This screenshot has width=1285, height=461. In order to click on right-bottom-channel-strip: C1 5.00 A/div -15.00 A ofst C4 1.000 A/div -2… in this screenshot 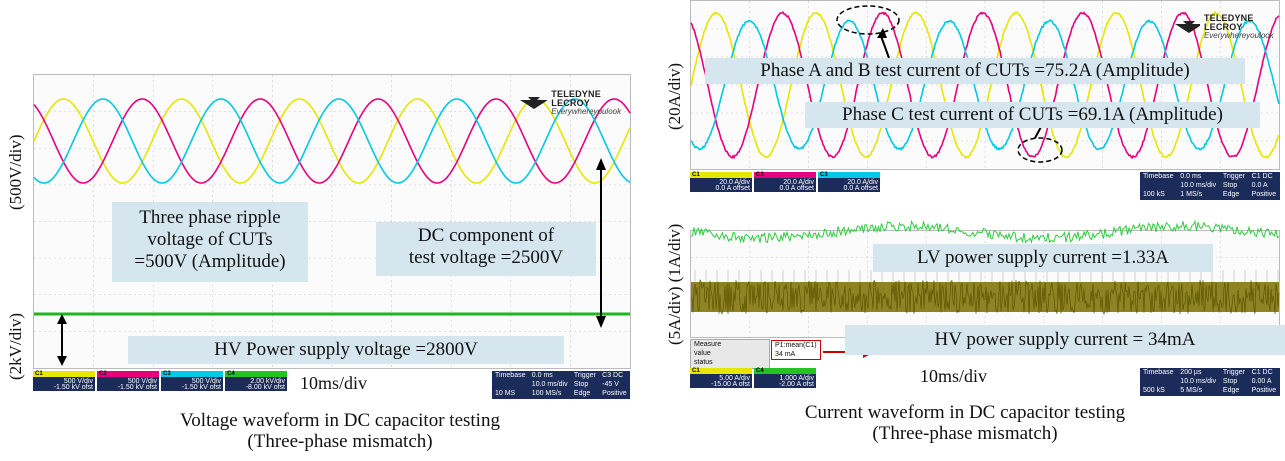, I will do `click(753, 378)`.